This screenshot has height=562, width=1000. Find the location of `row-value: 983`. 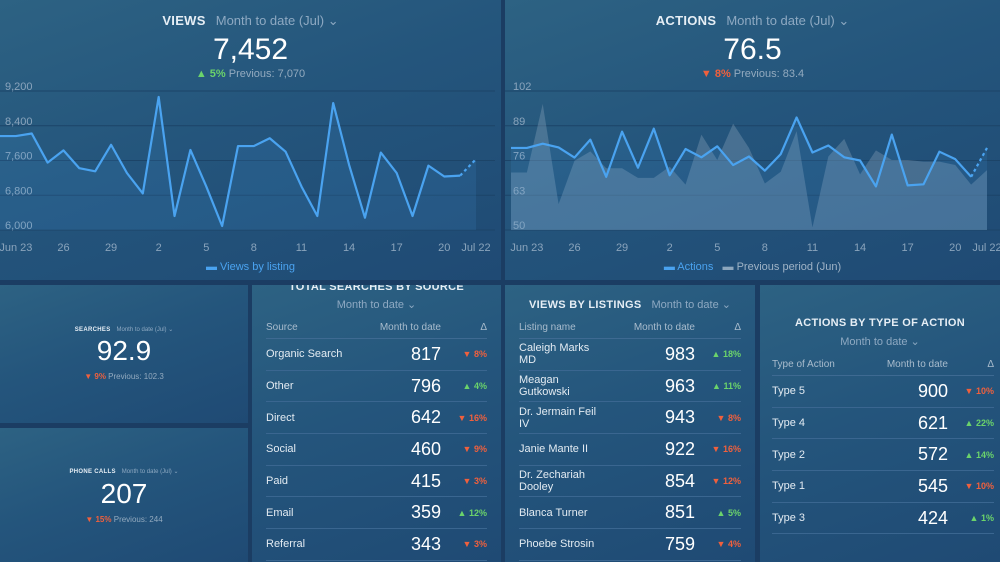

row-value: 983 is located at coordinates (679, 353).